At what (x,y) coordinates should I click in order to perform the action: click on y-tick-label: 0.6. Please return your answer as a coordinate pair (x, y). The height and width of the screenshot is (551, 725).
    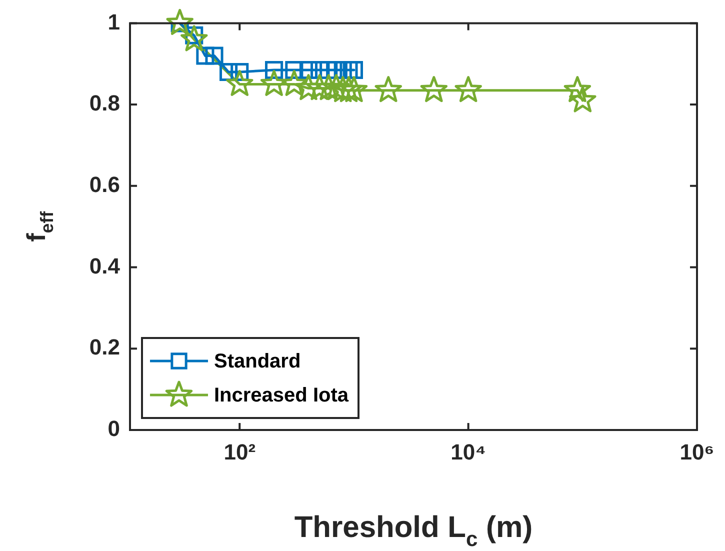
    Looking at the image, I should click on (104, 184).